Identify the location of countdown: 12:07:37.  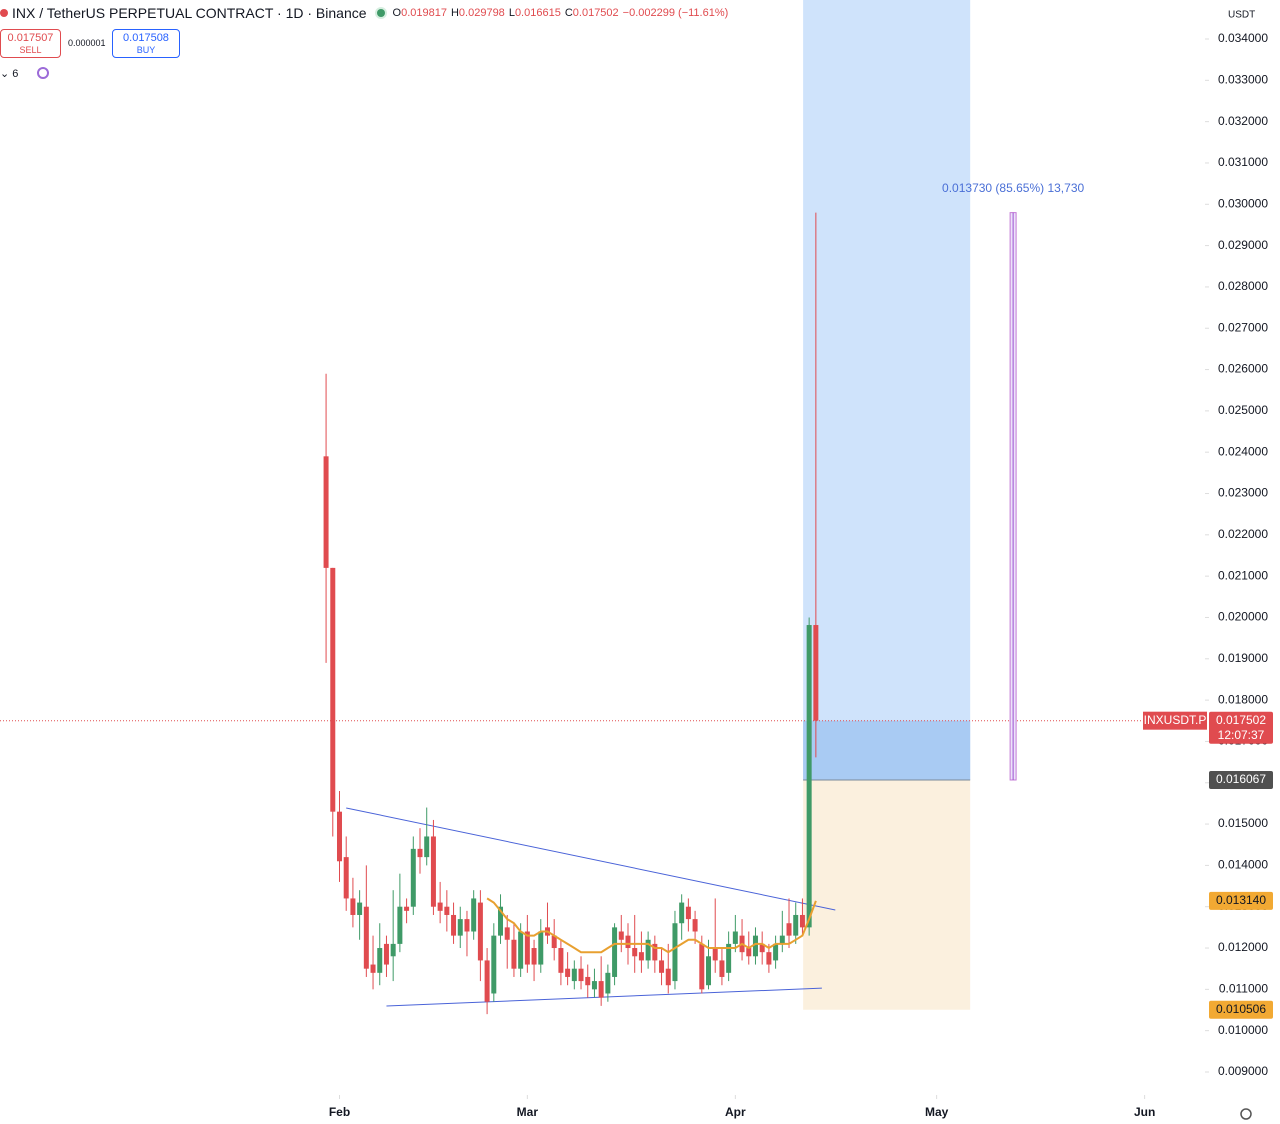
(1241, 735).